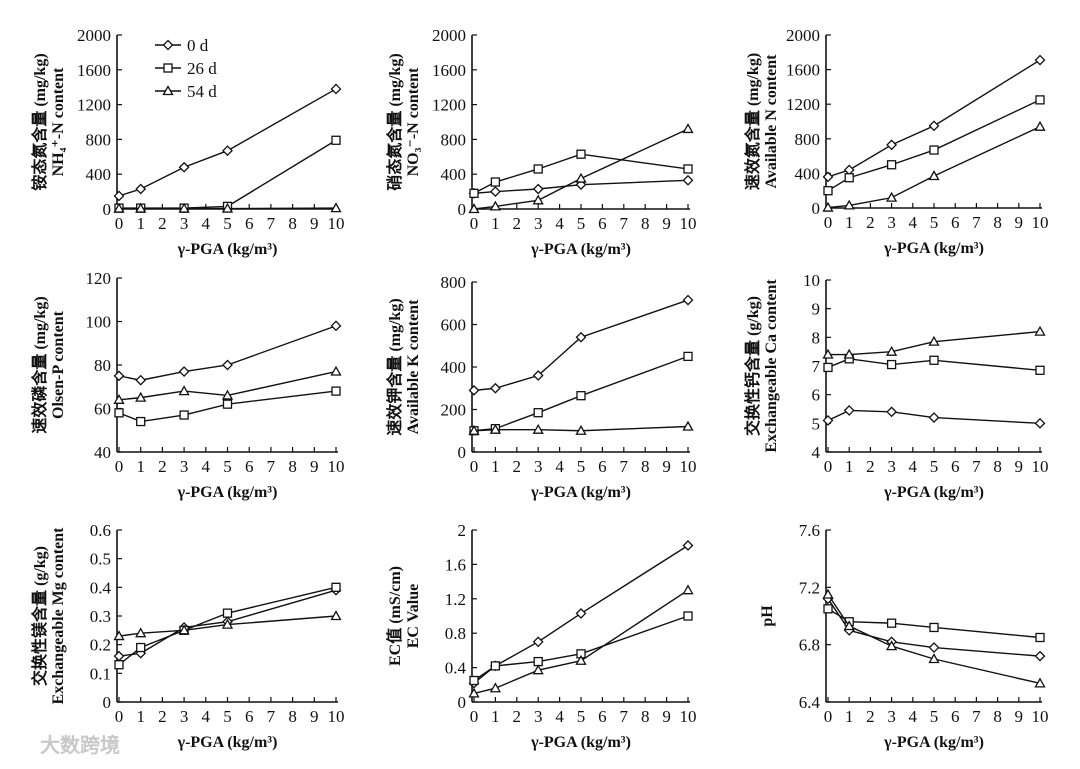 This screenshot has height=769, width=1080. Describe the element at coordinates (581, 648) in the screenshot. I see `series-line-26d` at that location.